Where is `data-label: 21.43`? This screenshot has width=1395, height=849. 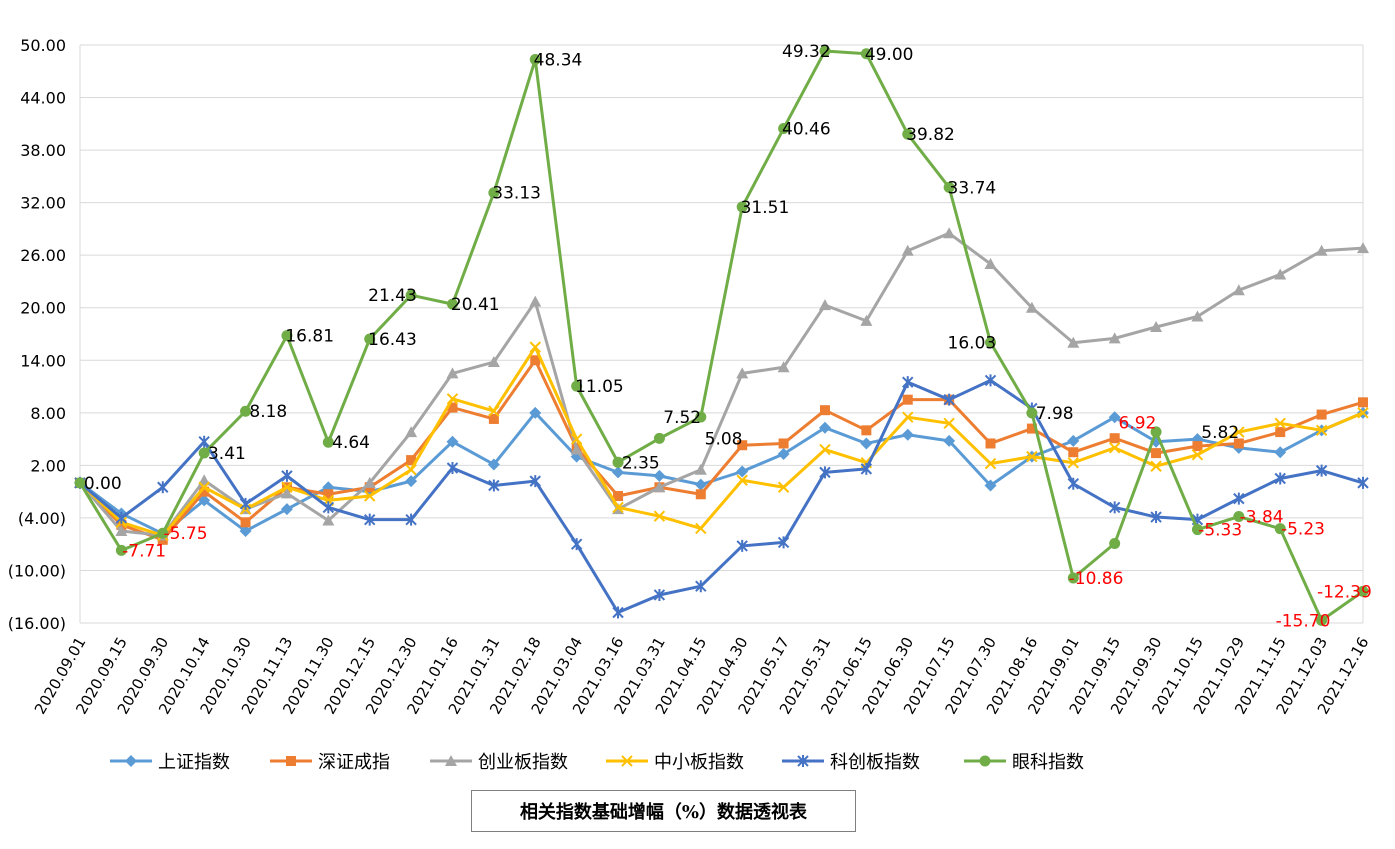
data-label: 21.43 is located at coordinates (392, 296).